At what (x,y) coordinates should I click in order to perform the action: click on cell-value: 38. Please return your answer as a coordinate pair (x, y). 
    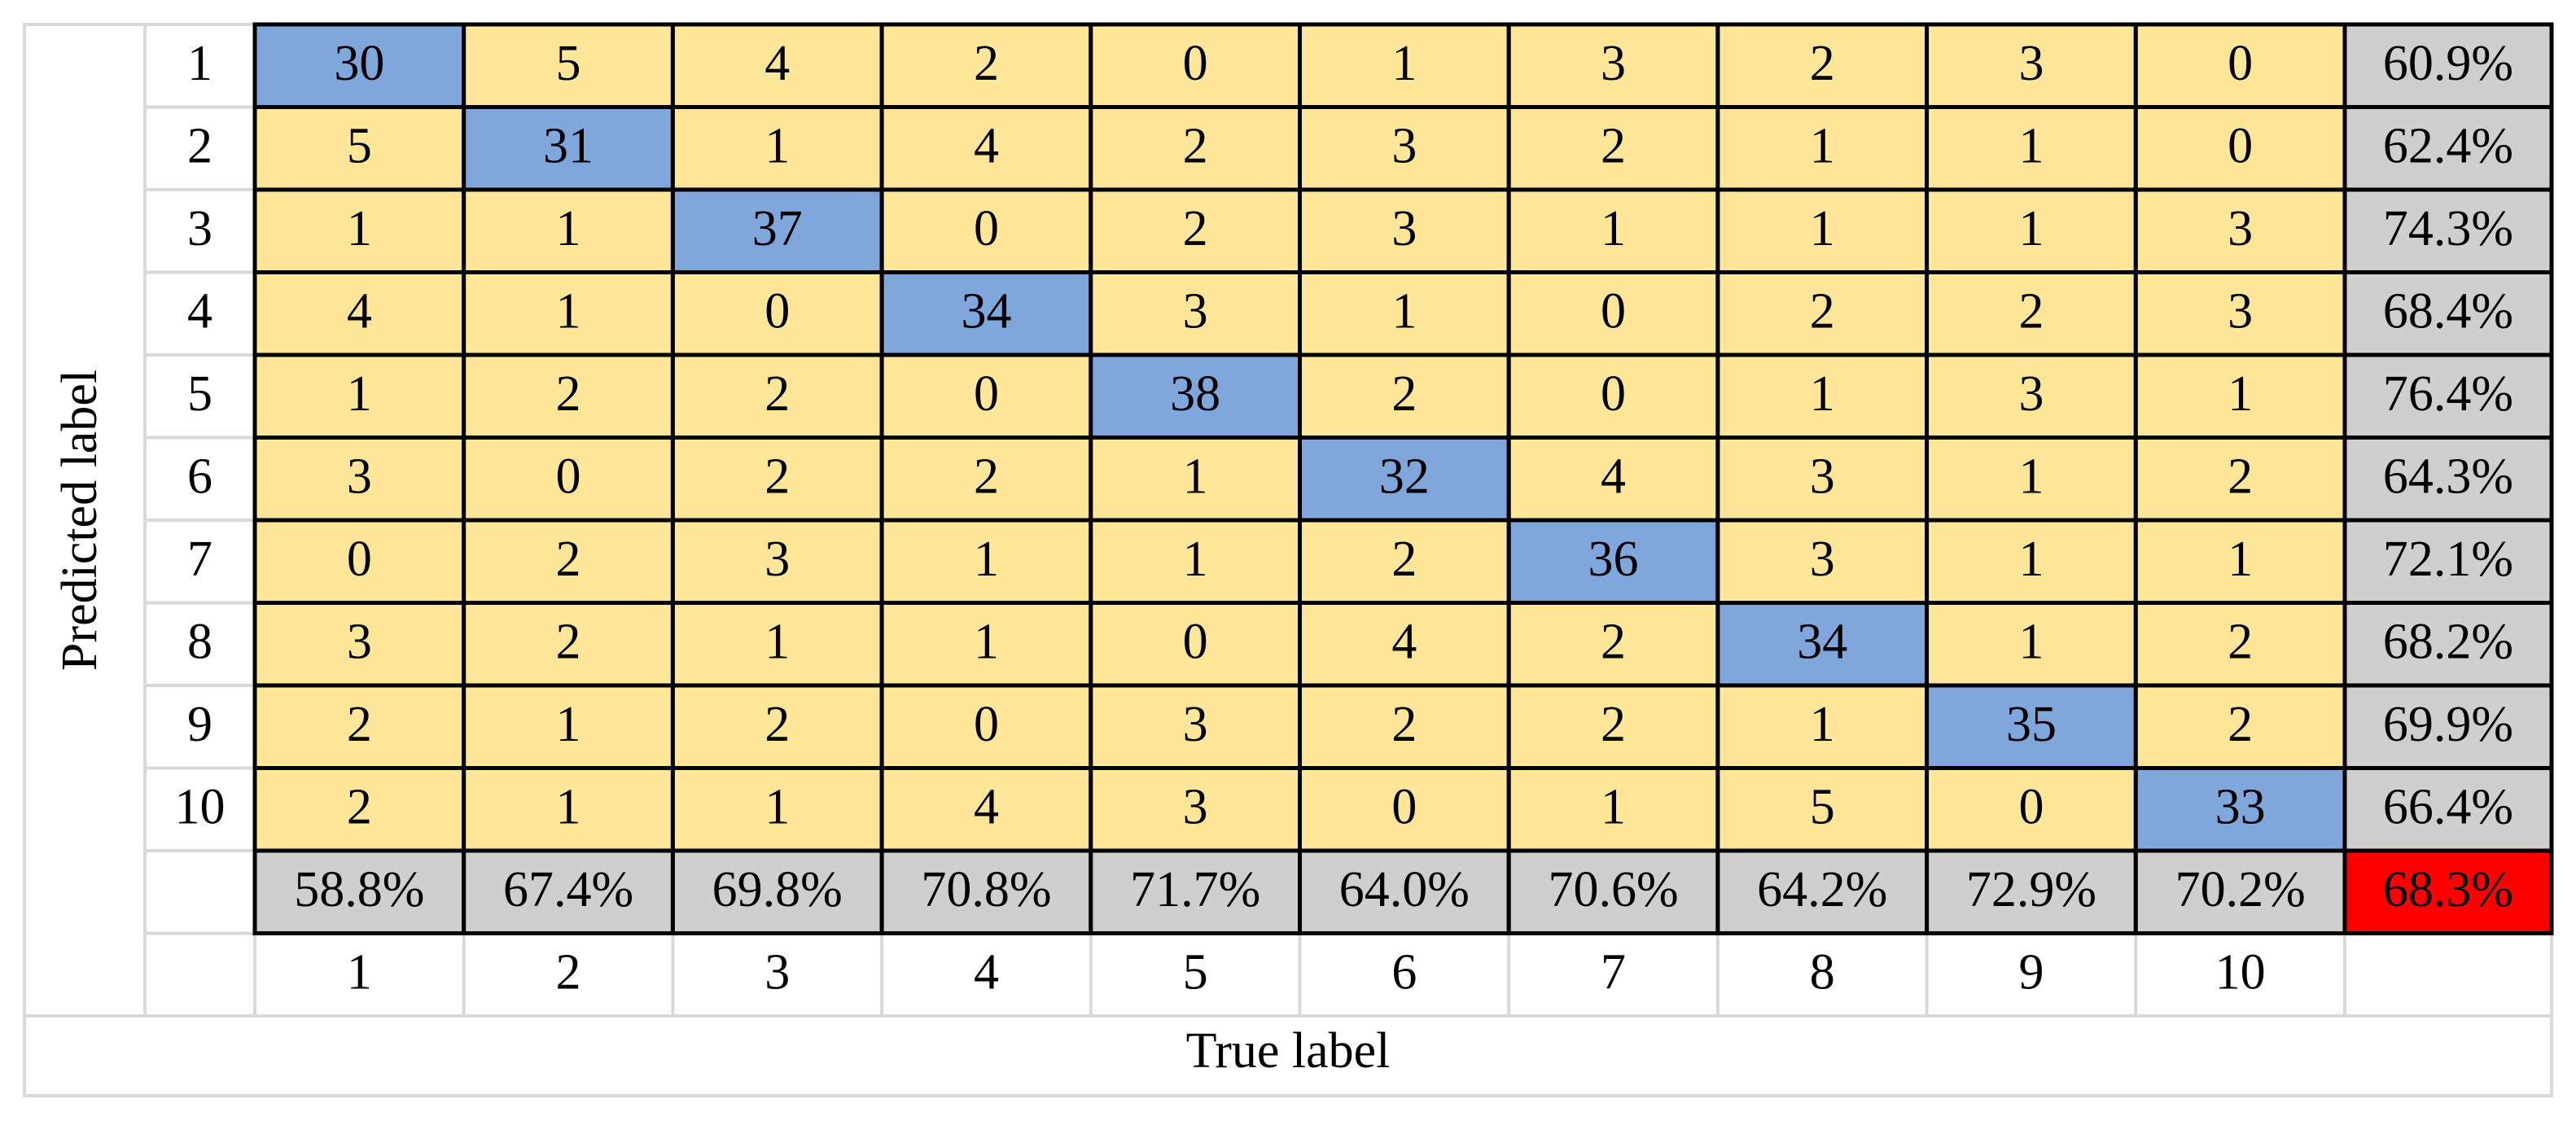
    Looking at the image, I should click on (1195, 394).